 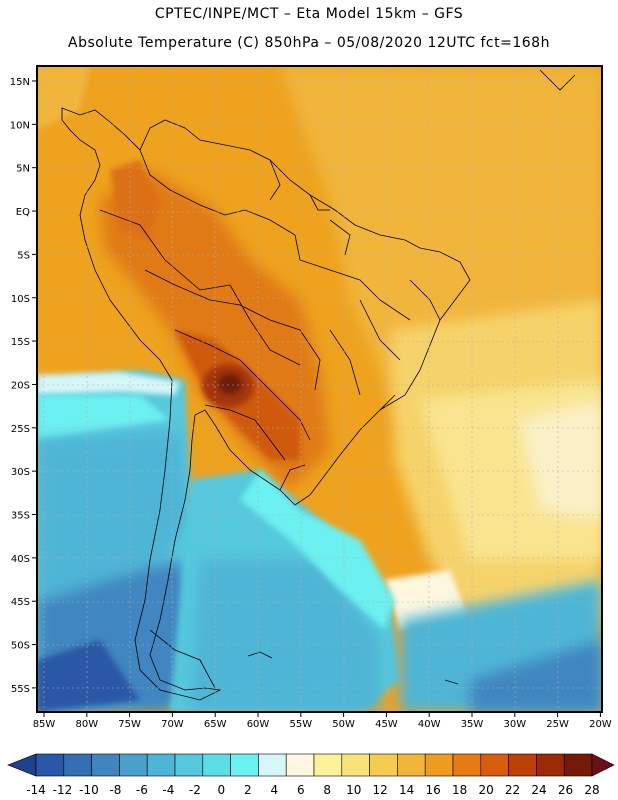 I want to click on lat-label: 5N, so click(x=23, y=169).